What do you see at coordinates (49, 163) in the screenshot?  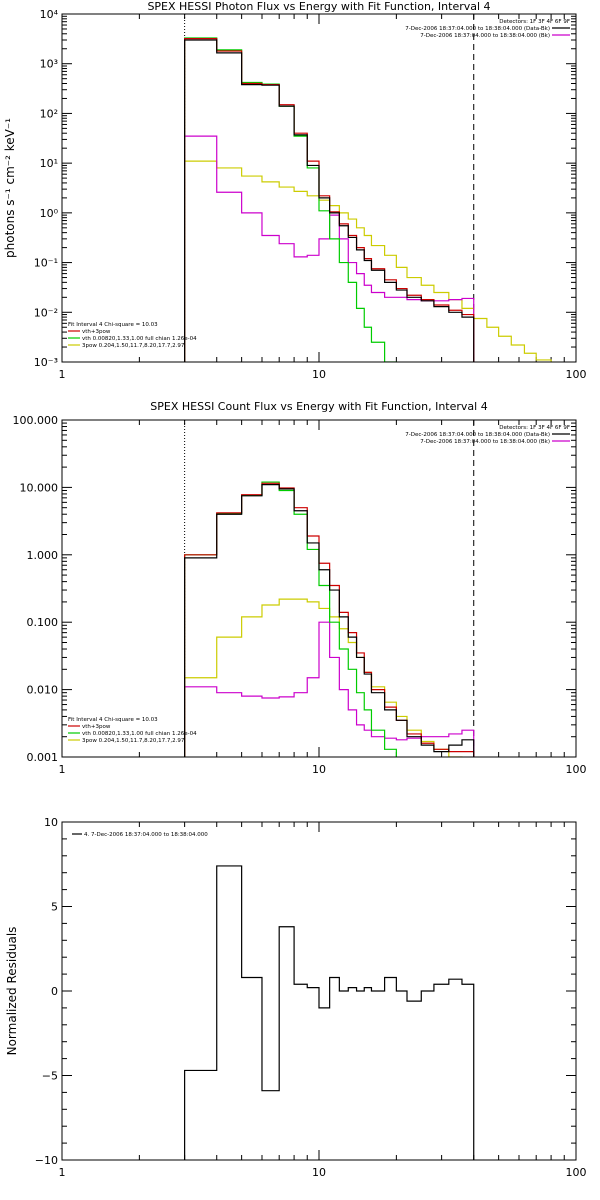 I see `y-tick-label: 10¹` at bounding box center [49, 163].